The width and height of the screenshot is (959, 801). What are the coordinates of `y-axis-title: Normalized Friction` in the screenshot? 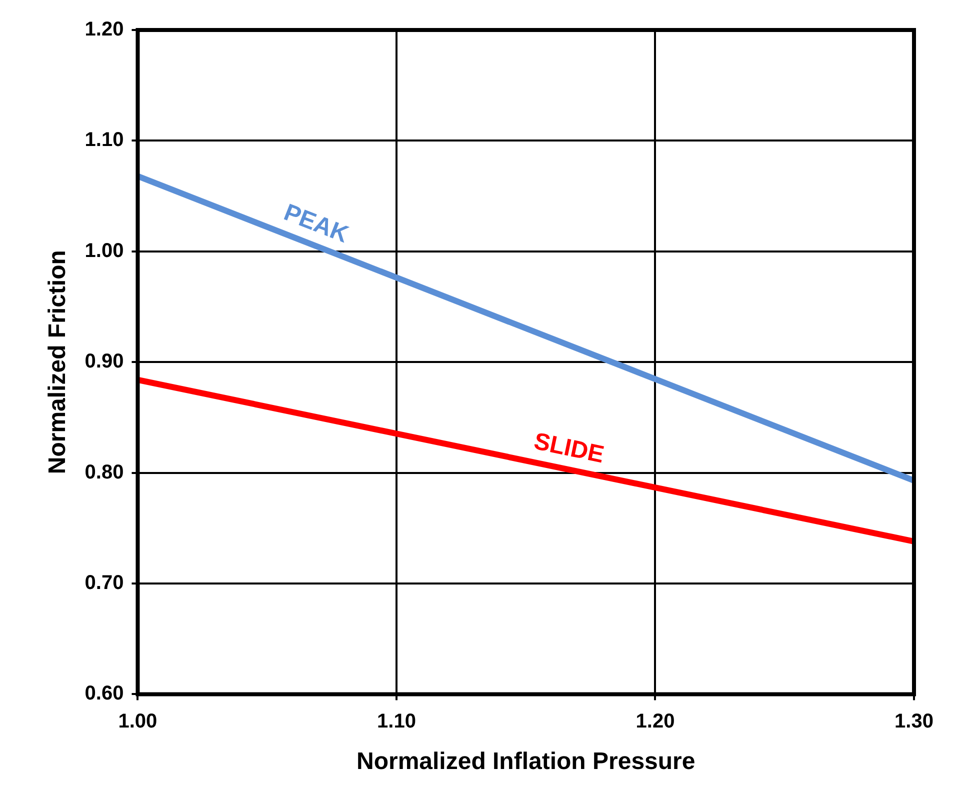 It's located at (58, 362).